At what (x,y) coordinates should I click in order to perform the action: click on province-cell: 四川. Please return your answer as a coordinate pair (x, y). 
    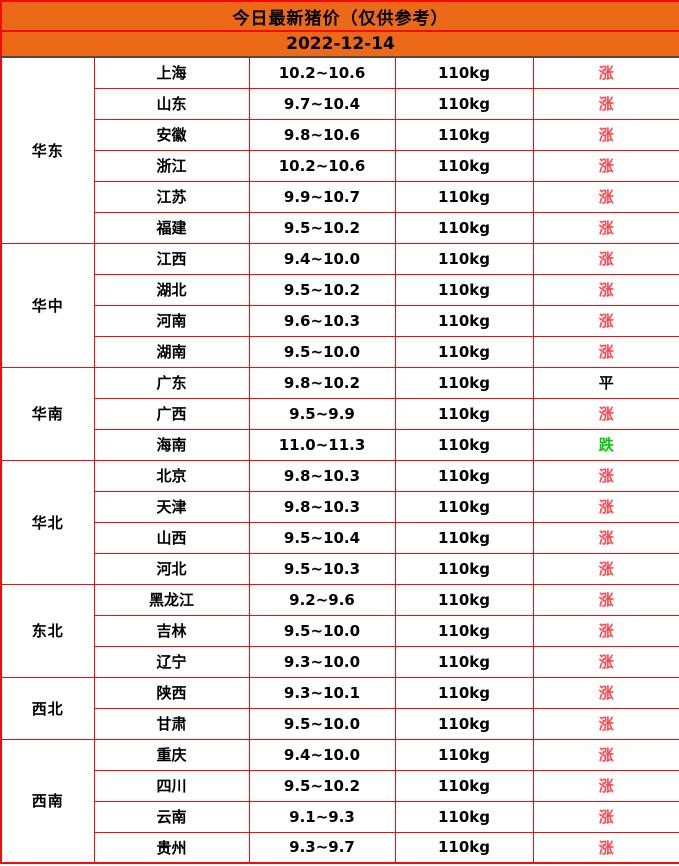
    Looking at the image, I should click on (171, 785).